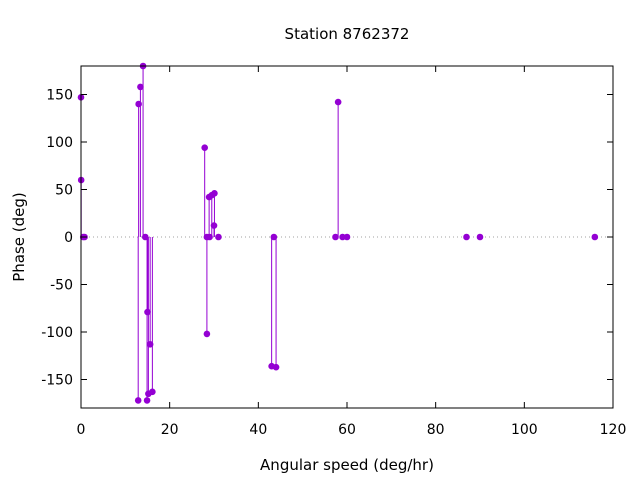 This screenshot has width=640, height=480. What do you see at coordinates (81, 430) in the screenshot?
I see `x-tick-label: 0` at bounding box center [81, 430].